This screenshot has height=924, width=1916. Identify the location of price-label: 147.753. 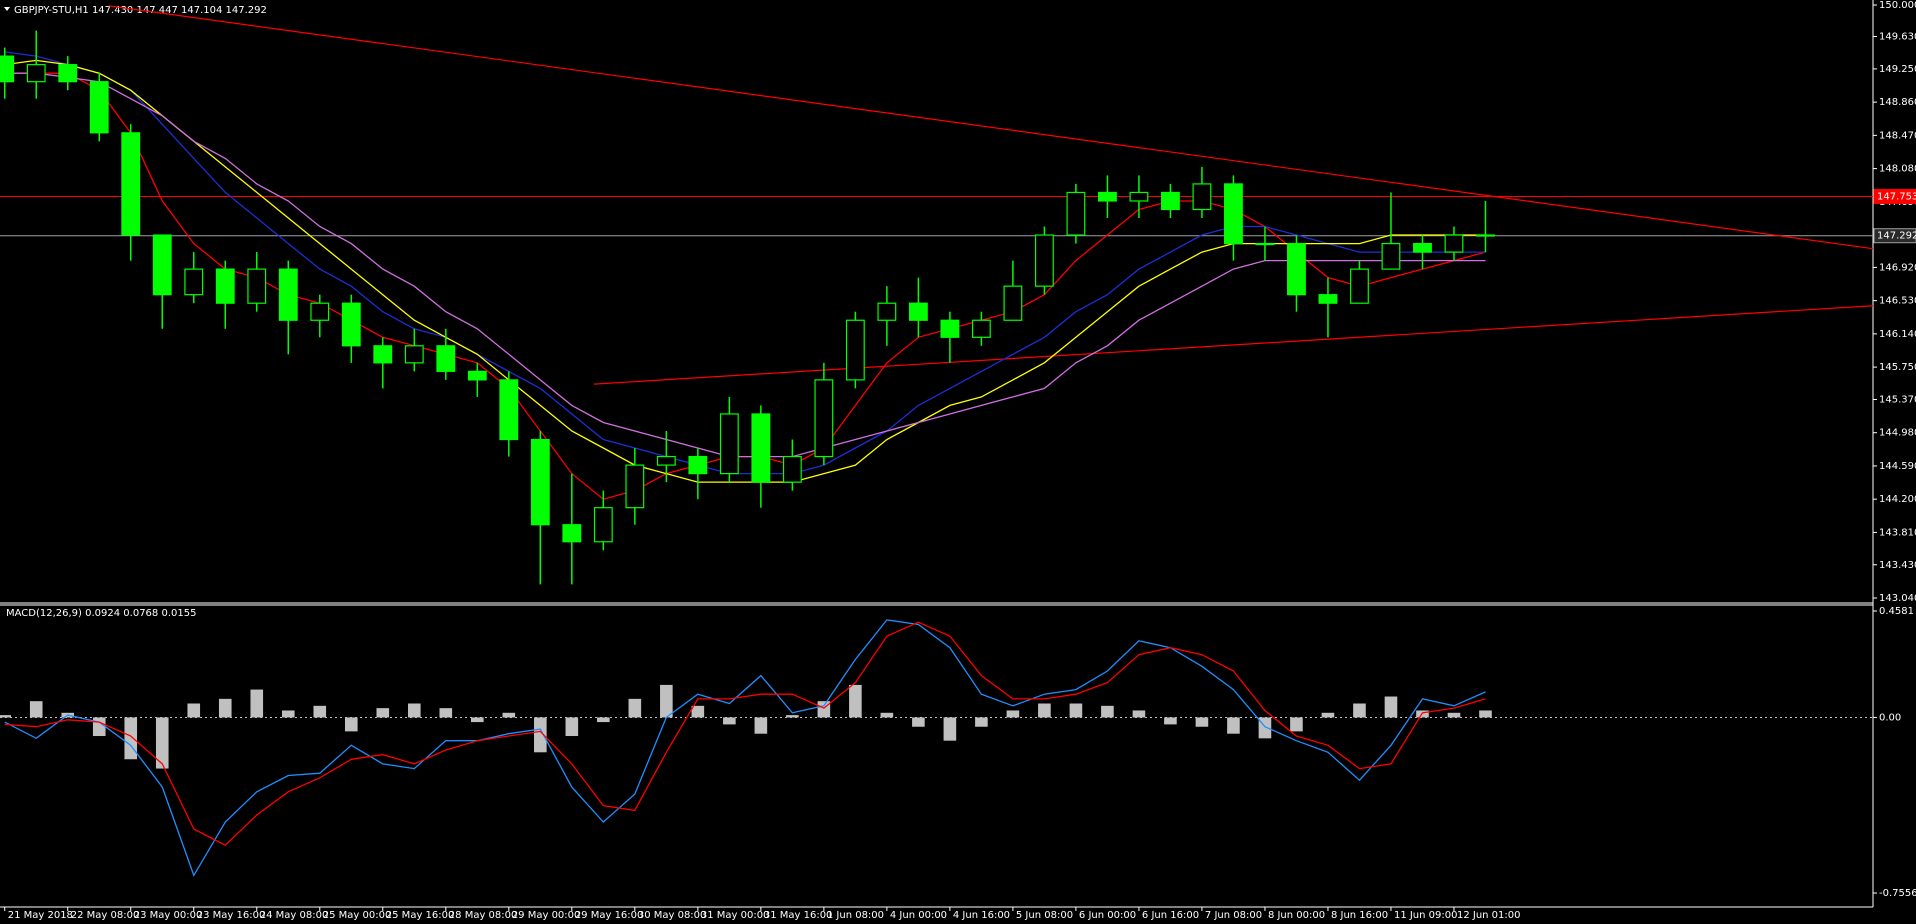
(1896, 196).